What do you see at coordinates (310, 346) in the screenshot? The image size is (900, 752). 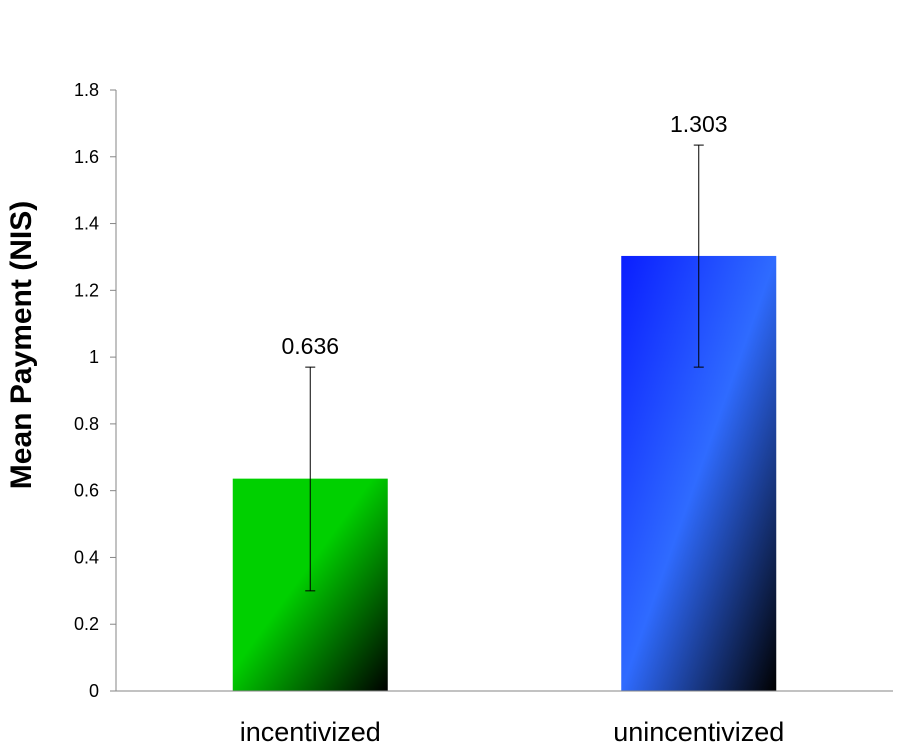 I see `data-label: 0.636` at bounding box center [310, 346].